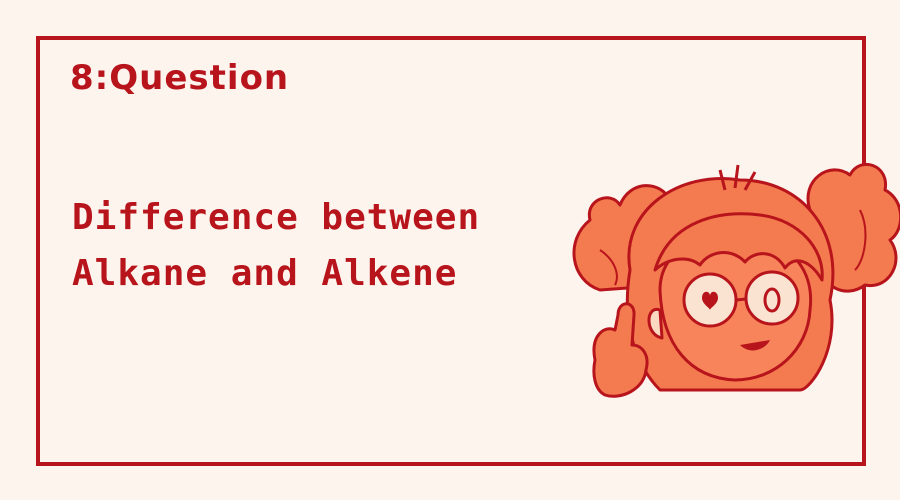  Describe the element at coordinates (276, 246) in the screenshot. I see `question-text: Difference between Alkane and Alkene` at that location.